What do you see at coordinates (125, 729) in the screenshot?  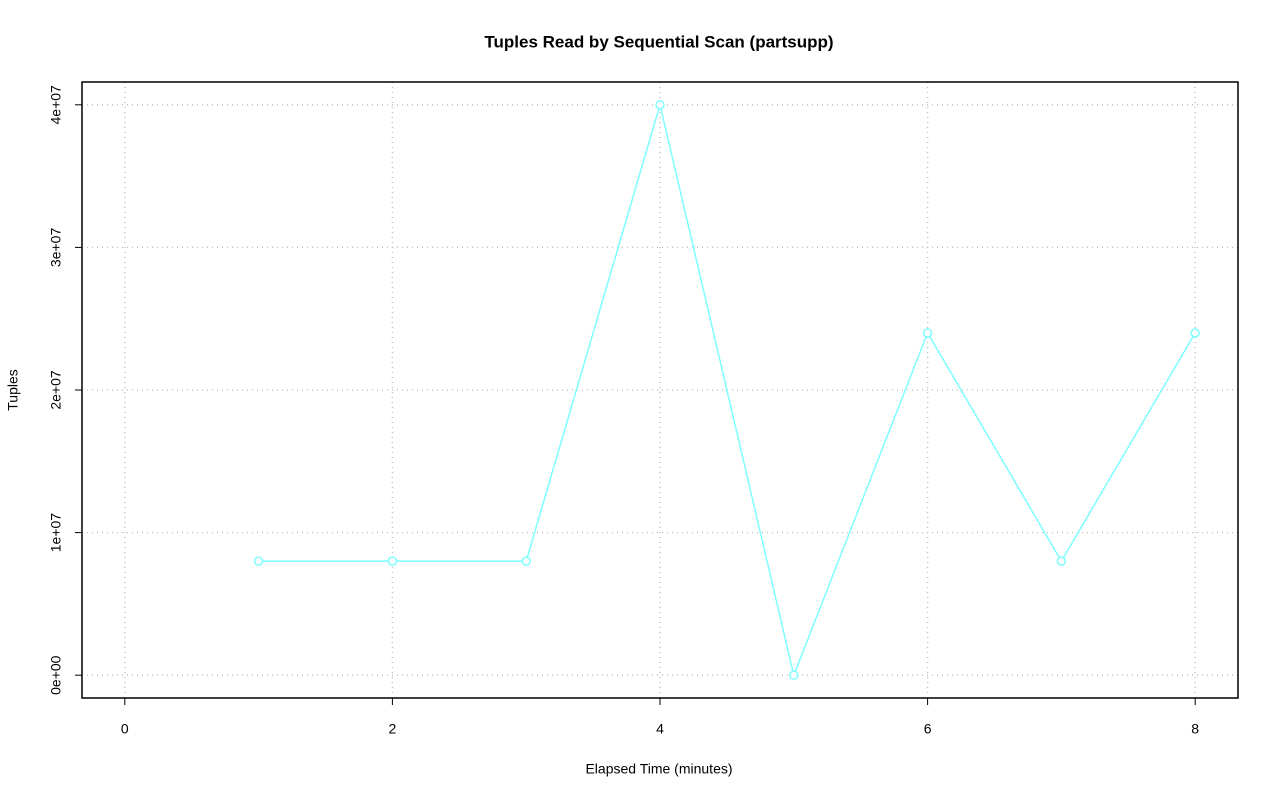 I see `x-tick-label: 0` at bounding box center [125, 729].